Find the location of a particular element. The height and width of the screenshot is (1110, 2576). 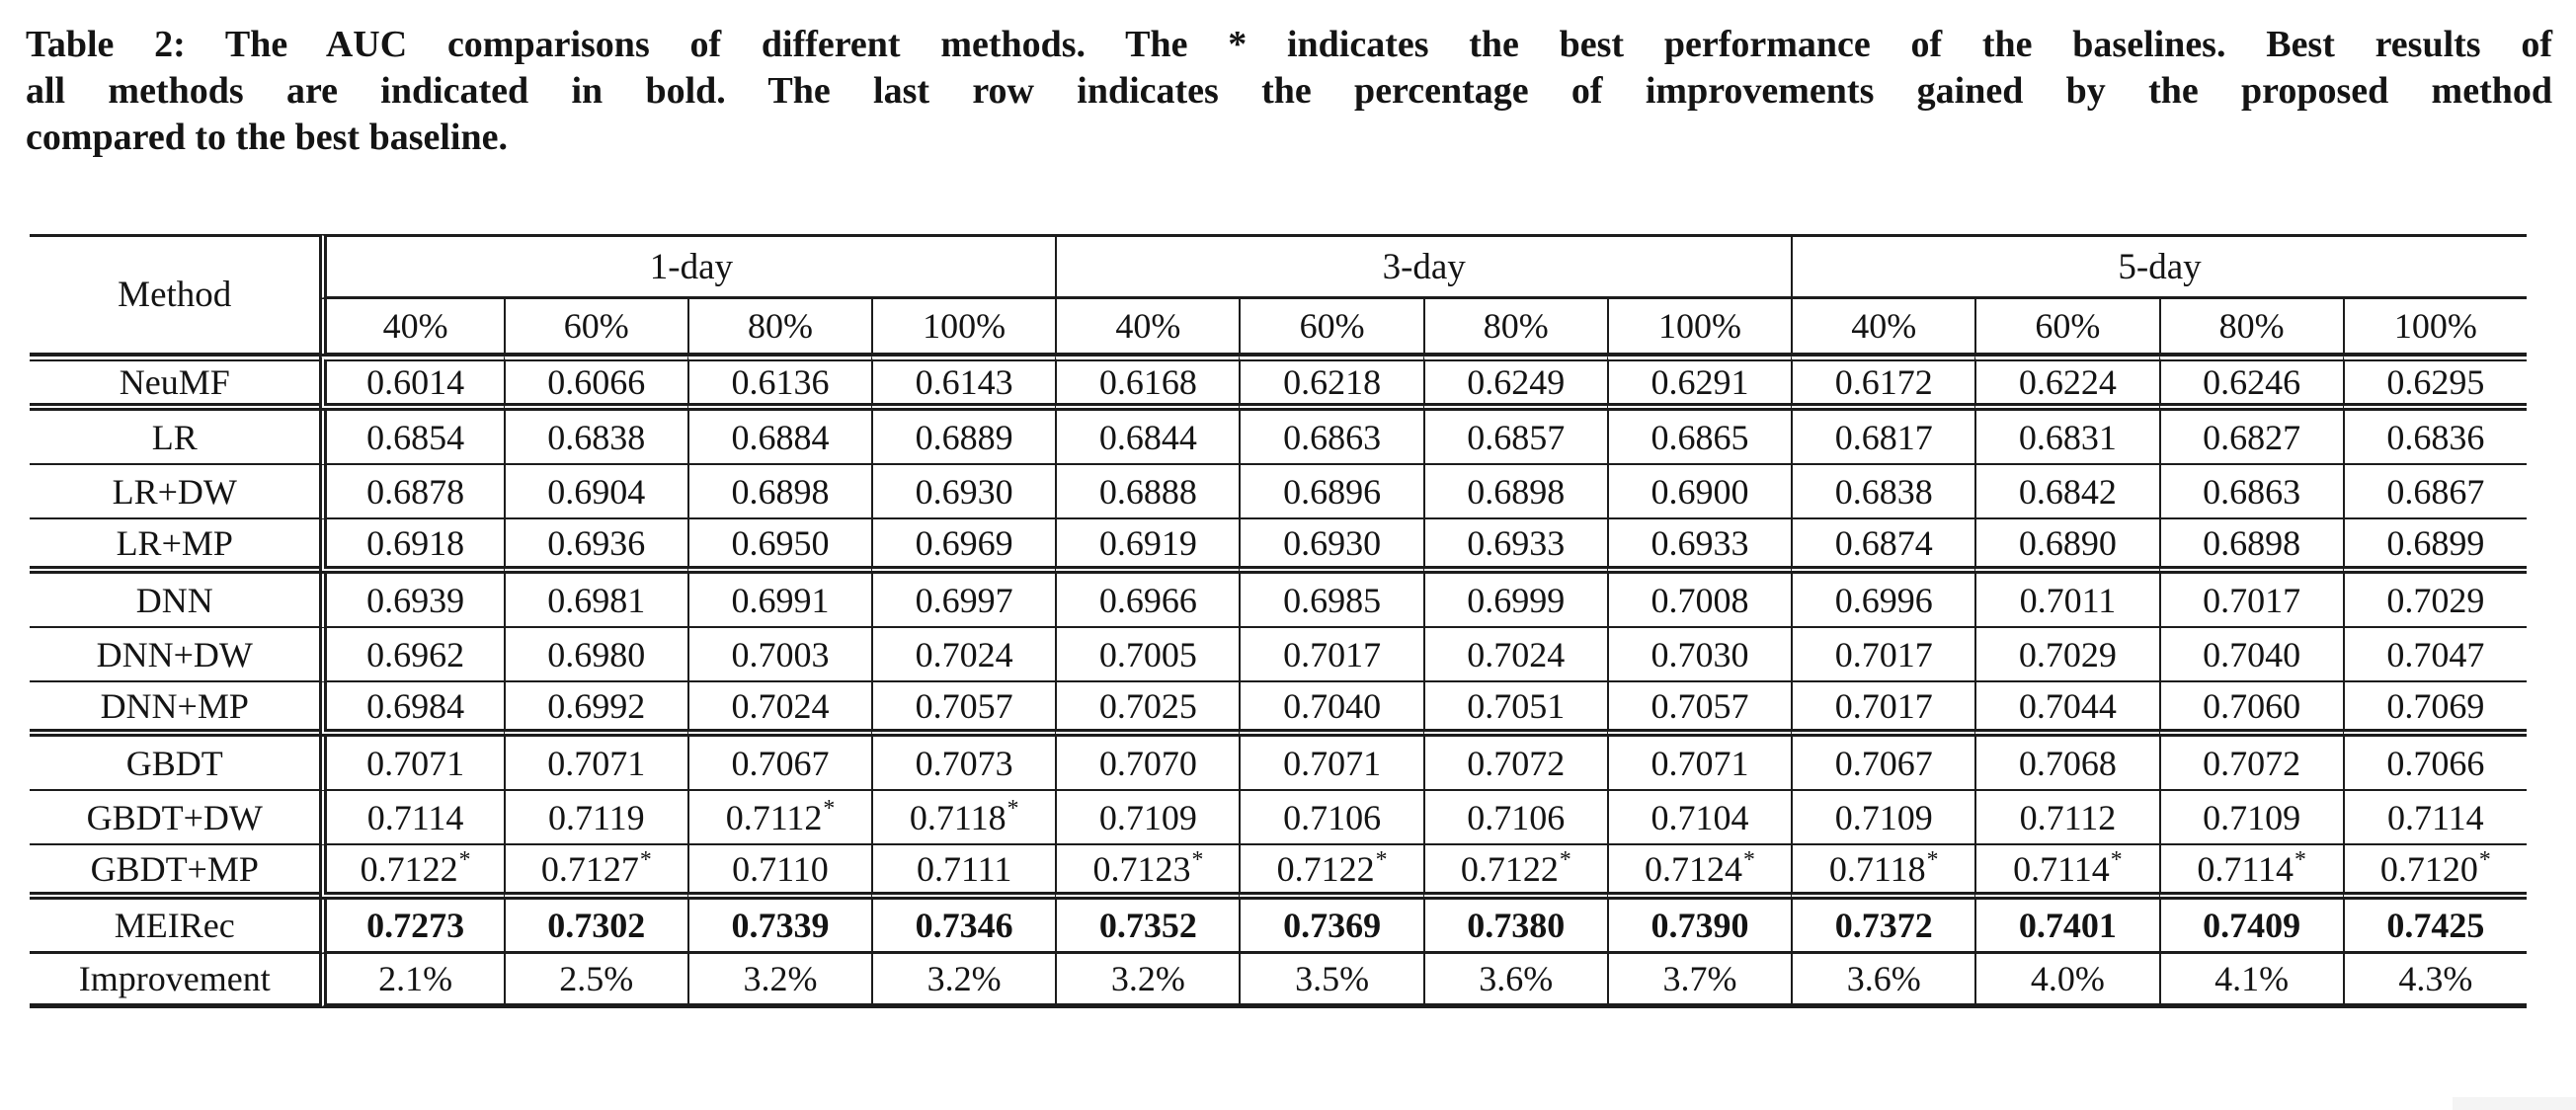

auc-value-cell: 0.7040 is located at coordinates (2250, 655).